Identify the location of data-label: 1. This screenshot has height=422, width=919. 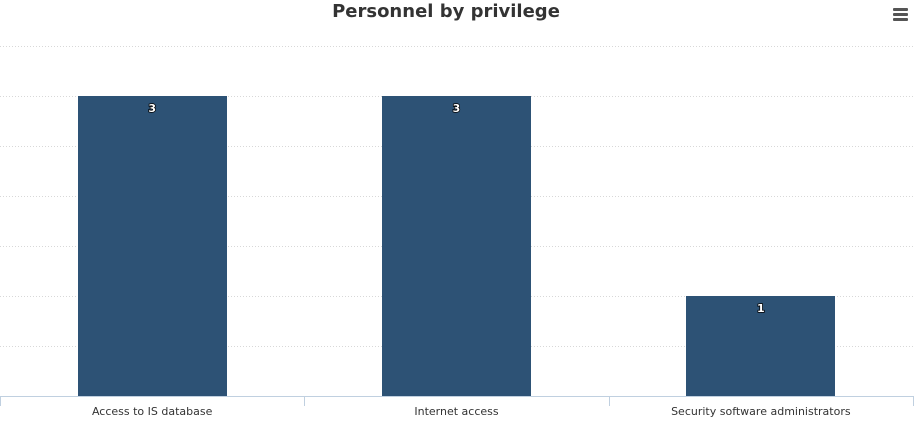
(761, 308).